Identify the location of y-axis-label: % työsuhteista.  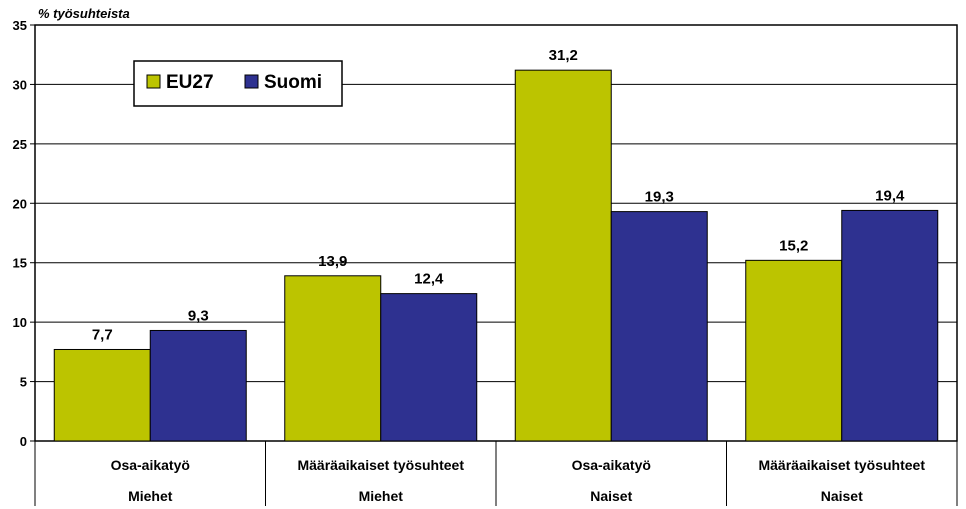
(84, 13).